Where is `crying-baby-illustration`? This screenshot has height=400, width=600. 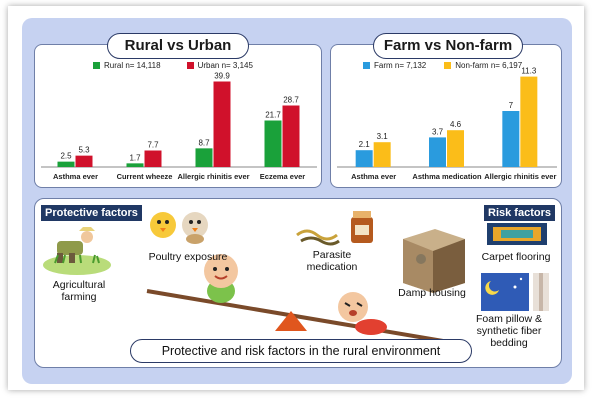
crying-baby-illustration is located at coordinates (362, 313).